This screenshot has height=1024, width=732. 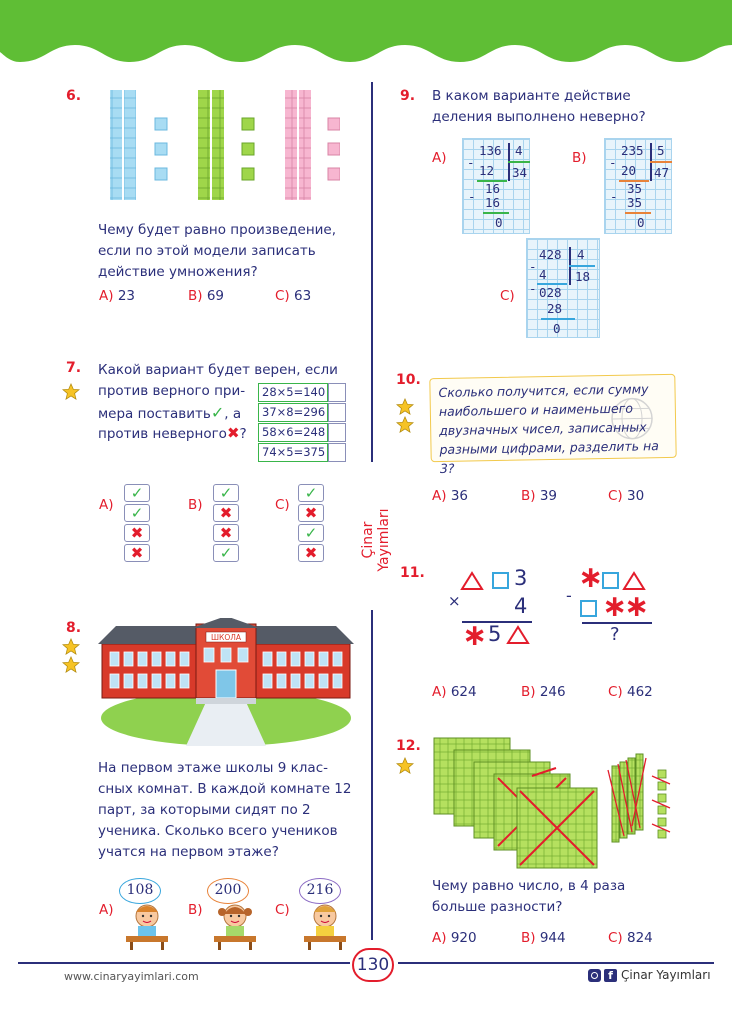 I want to click on q12-option-a: A) 920, so click(x=454, y=938).